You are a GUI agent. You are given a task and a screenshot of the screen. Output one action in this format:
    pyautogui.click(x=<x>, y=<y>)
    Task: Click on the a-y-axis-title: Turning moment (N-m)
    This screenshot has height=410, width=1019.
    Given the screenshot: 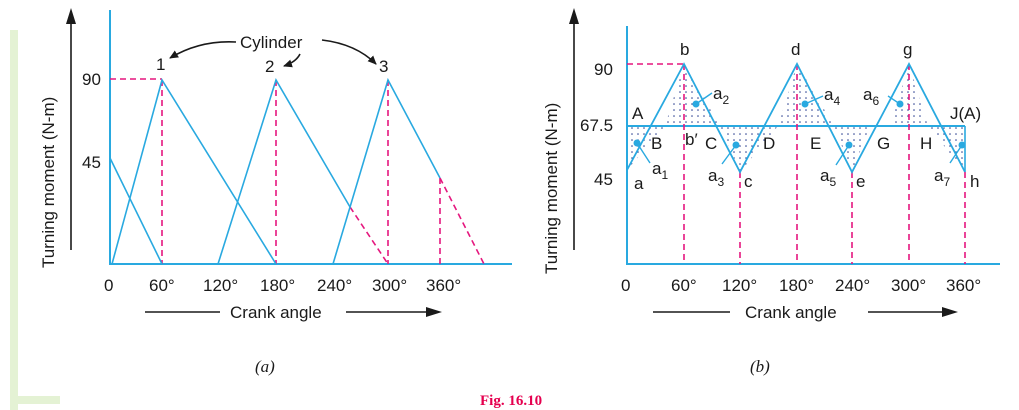 What is the action you would take?
    pyautogui.click(x=48, y=182)
    